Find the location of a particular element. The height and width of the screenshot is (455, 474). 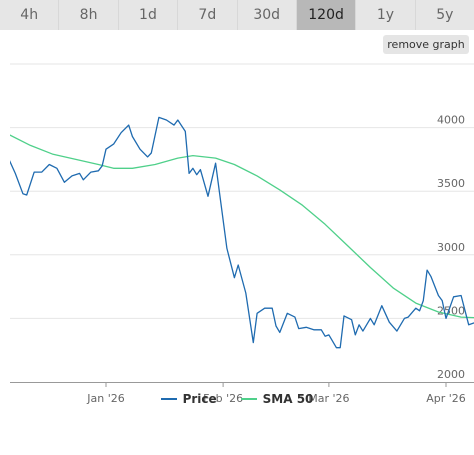

x-tick-label: Jan '26 is located at coordinates (105, 398).